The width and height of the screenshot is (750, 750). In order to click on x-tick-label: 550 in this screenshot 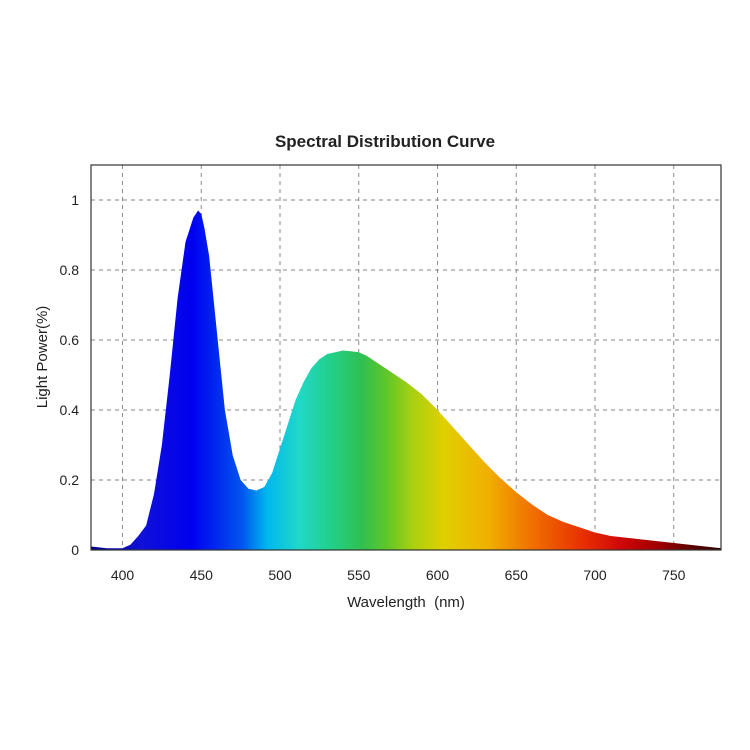, I will do `click(359, 575)`.